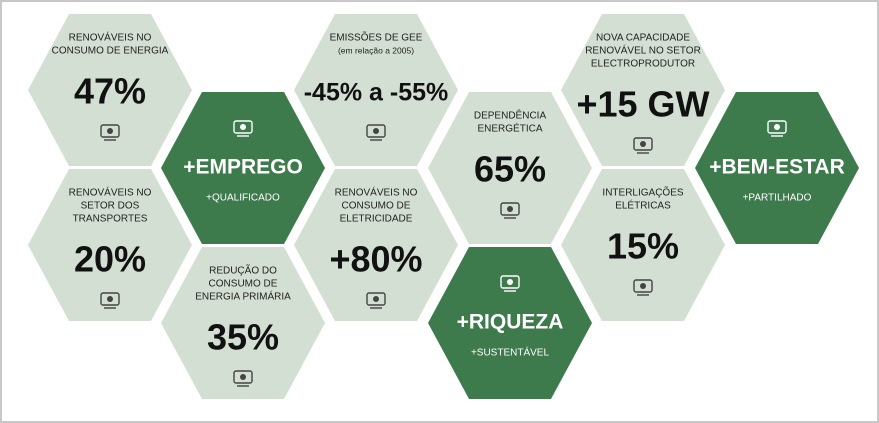 This screenshot has width=879, height=423. What do you see at coordinates (110, 51) in the screenshot?
I see `hex-label: CONSUMO DE ENERGIA` at bounding box center [110, 51].